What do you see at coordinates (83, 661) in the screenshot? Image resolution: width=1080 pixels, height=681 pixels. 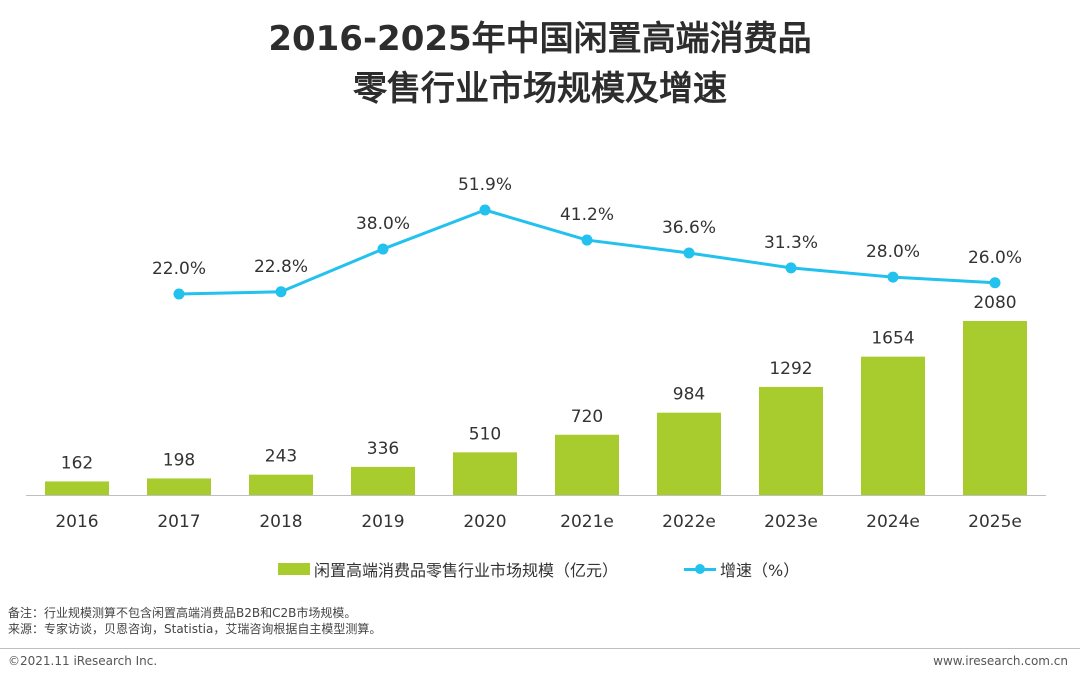 I see `footer-copyright: ©2021.11 iResearch Inc.` at bounding box center [83, 661].